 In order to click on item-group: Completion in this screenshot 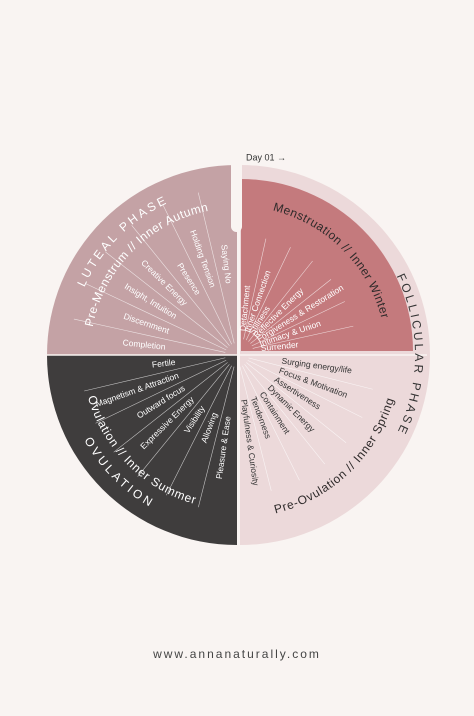, I will do `click(144, 344)`.